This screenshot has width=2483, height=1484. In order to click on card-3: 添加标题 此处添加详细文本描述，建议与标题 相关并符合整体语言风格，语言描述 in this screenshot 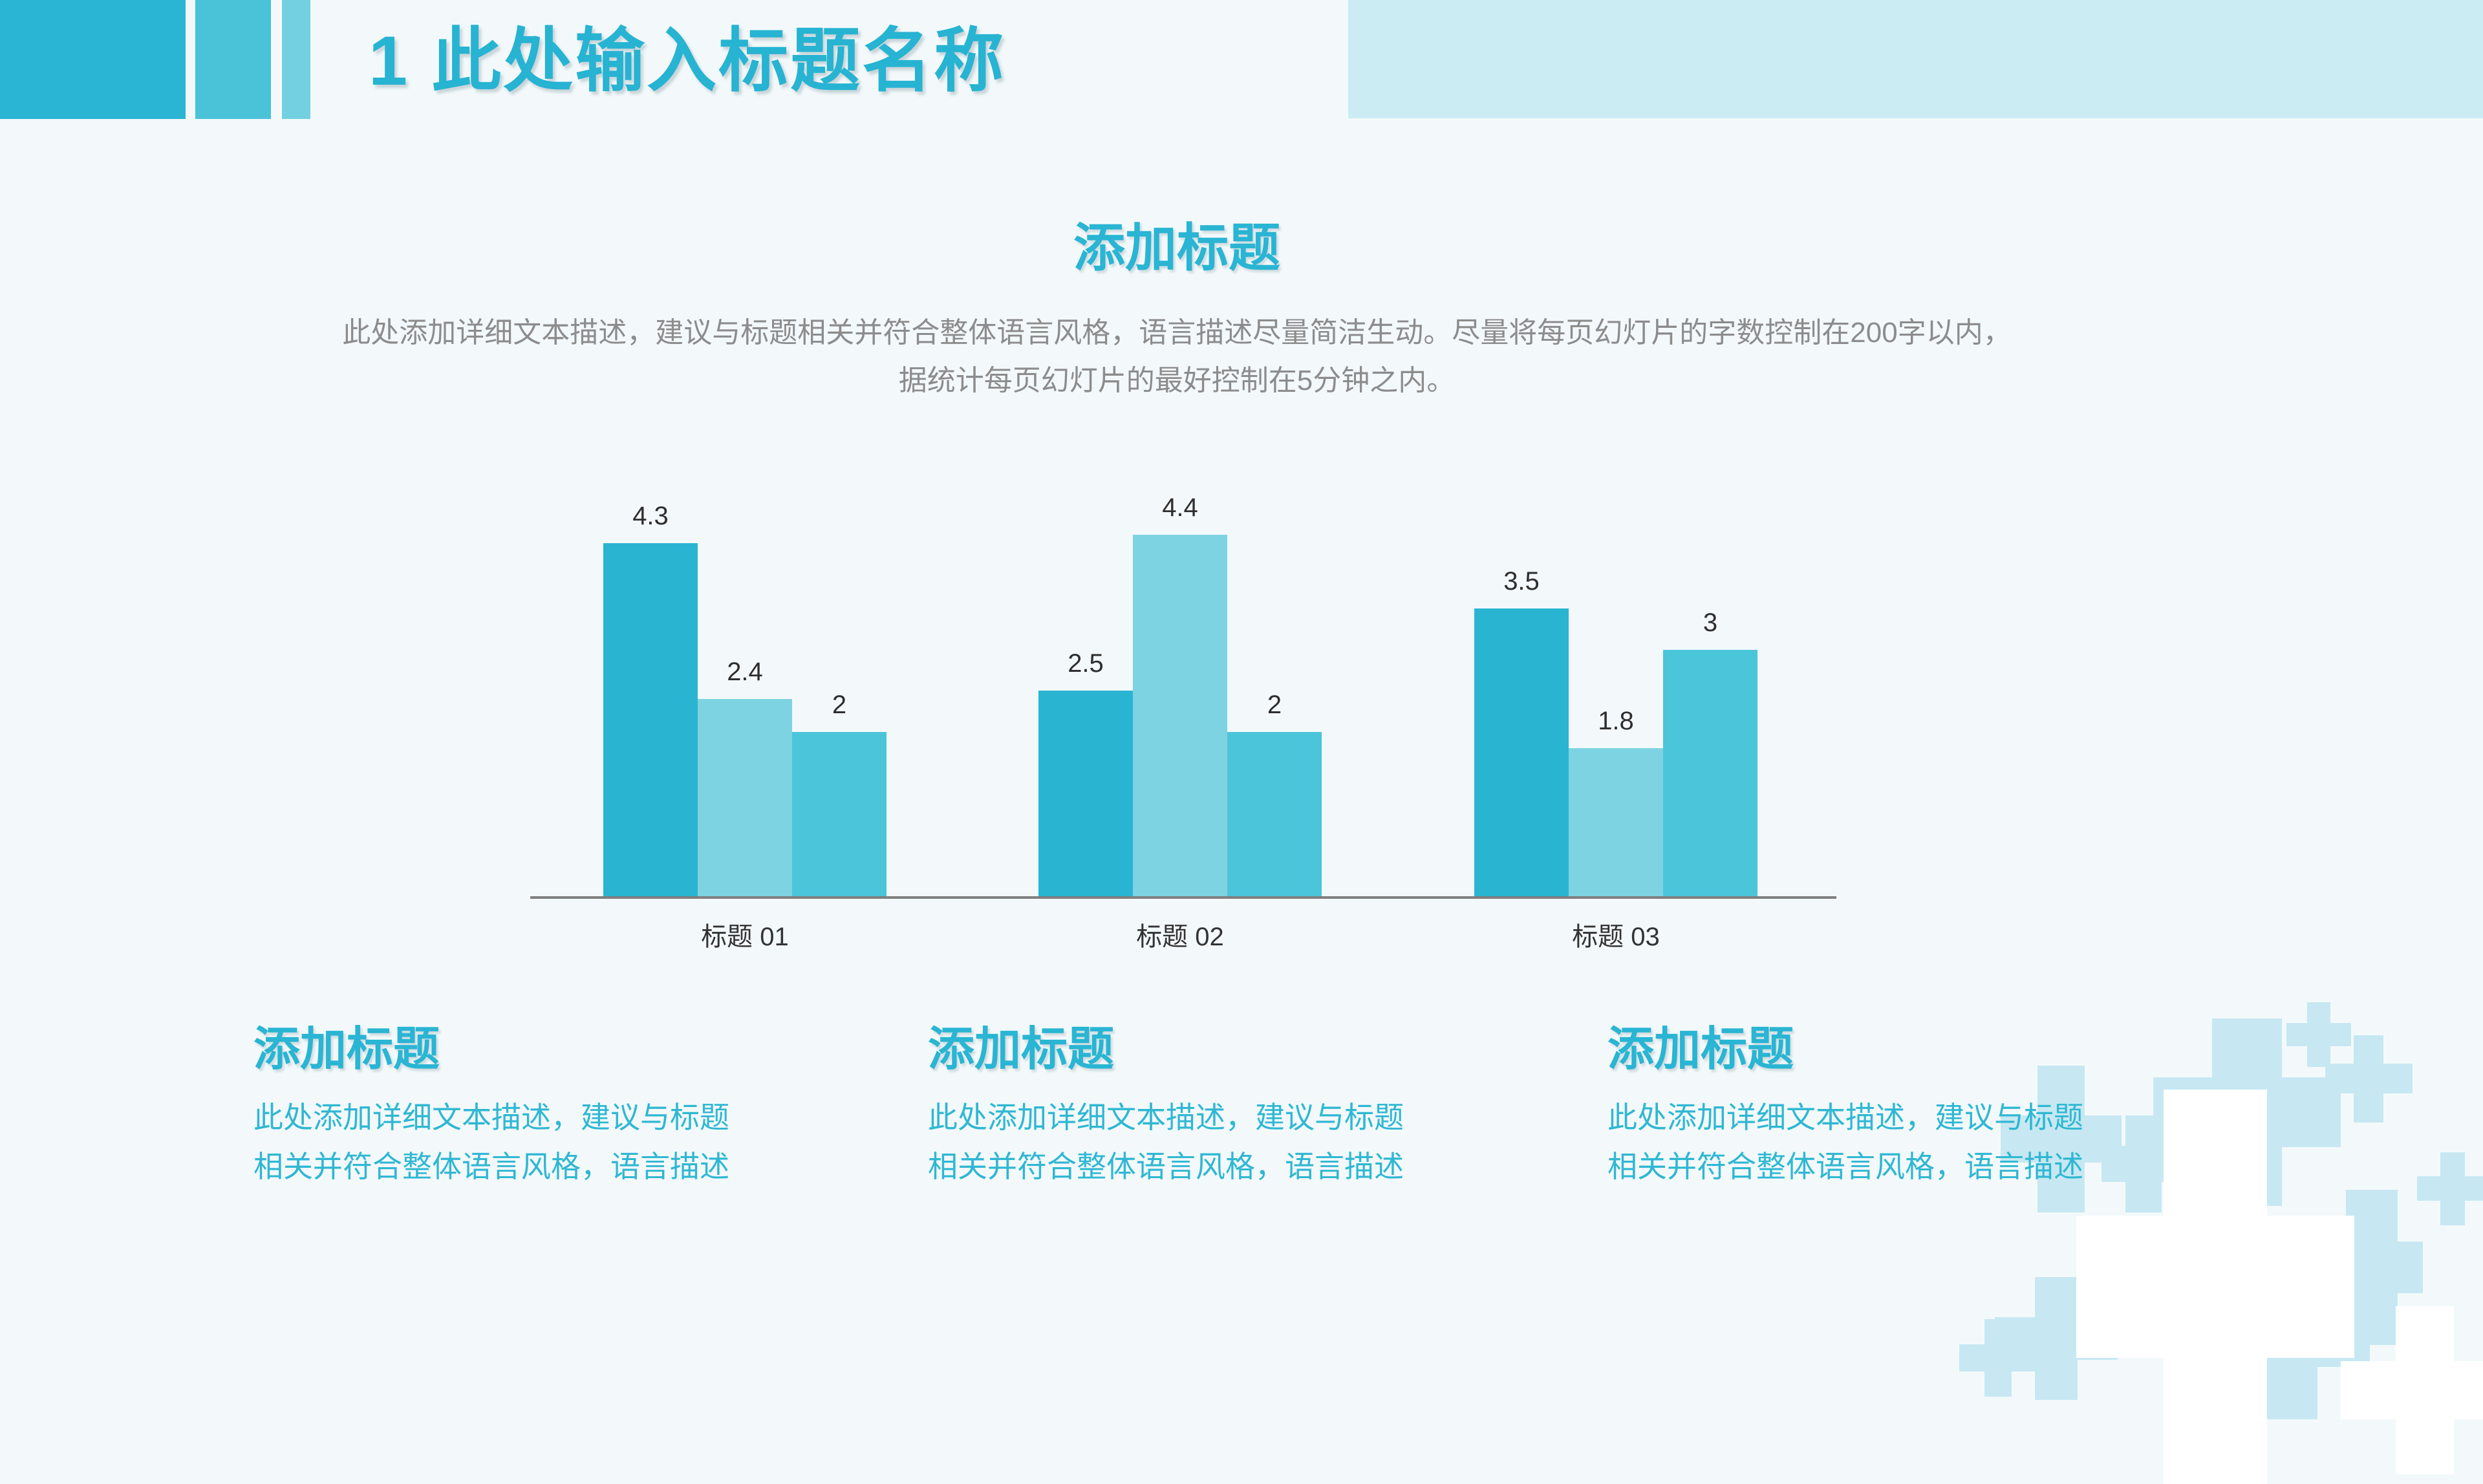, I will do `click(1885, 1106)`.